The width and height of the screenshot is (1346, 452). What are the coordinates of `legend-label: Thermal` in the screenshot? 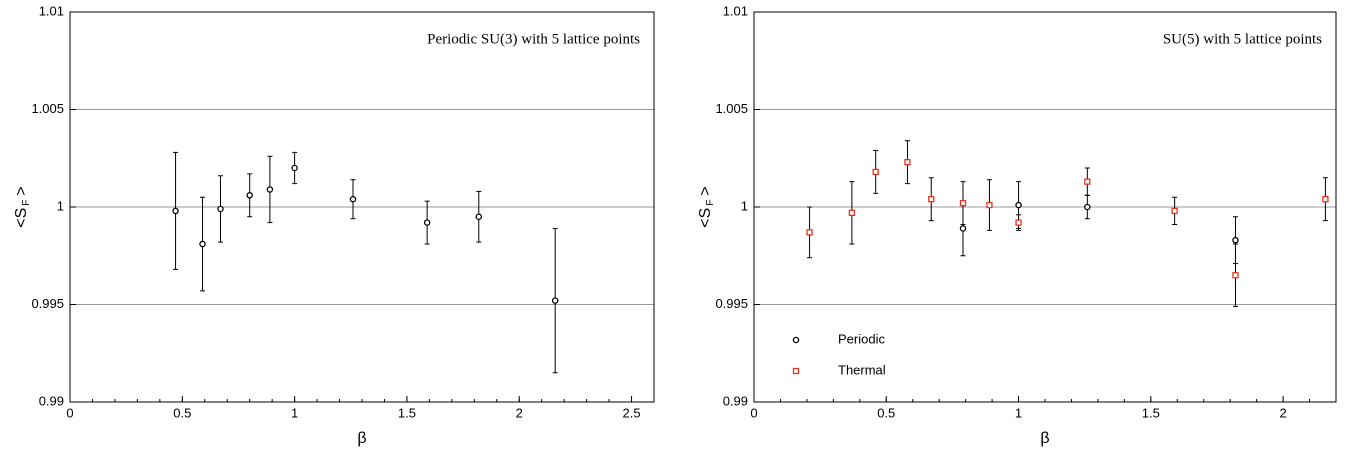 It's located at (862, 369).